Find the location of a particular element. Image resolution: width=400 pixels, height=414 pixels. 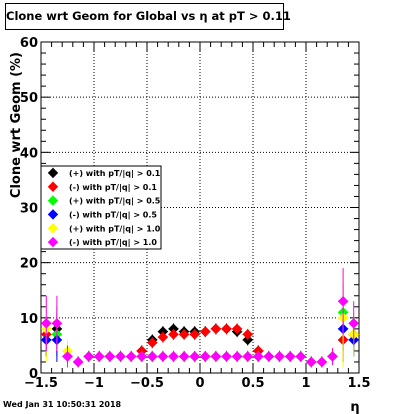

y-tick-label: 20 is located at coordinates (29, 264).